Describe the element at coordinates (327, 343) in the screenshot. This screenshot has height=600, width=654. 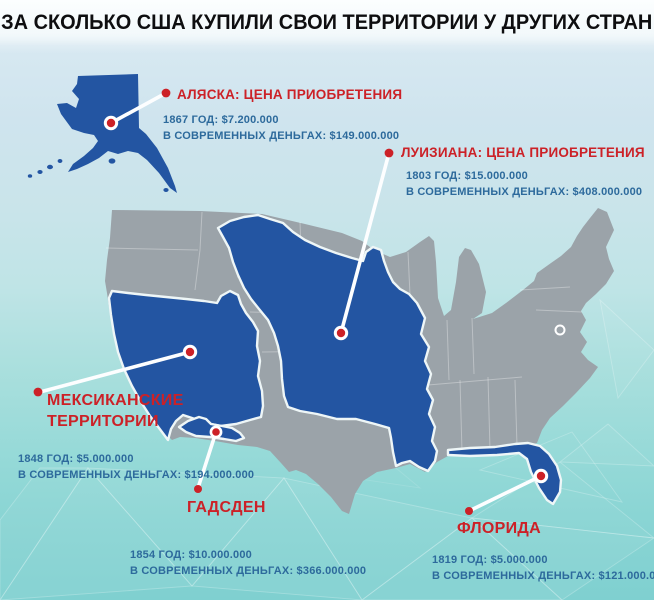
I see `louisiana-region` at that location.